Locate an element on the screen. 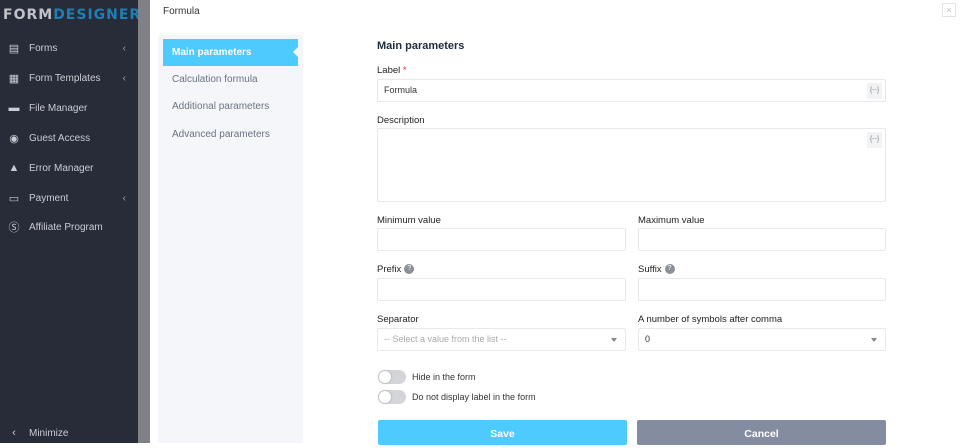  warning-icon: ▲ is located at coordinates (14, 168).